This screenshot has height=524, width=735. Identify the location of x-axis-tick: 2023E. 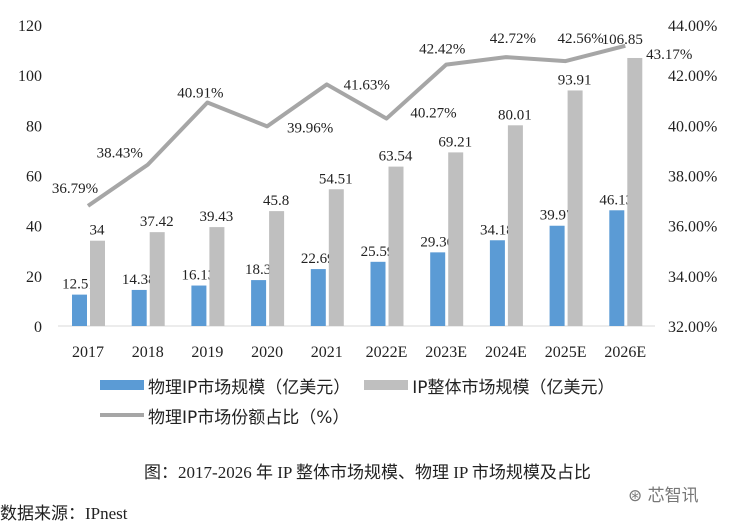
(446, 352).